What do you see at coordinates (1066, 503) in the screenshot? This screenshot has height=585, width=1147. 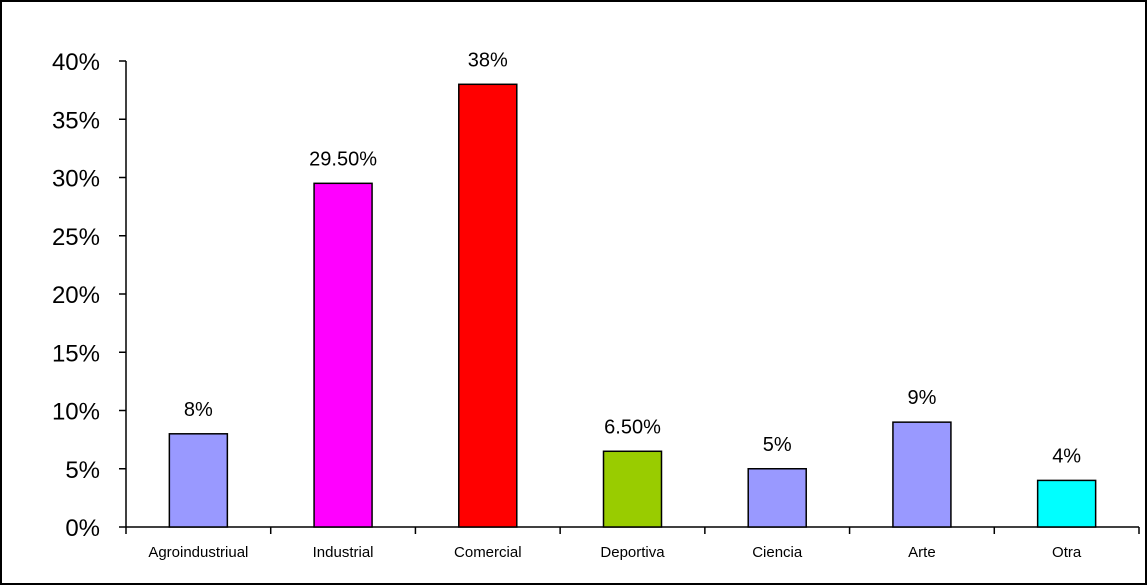 I see `bar-otra` at bounding box center [1066, 503].